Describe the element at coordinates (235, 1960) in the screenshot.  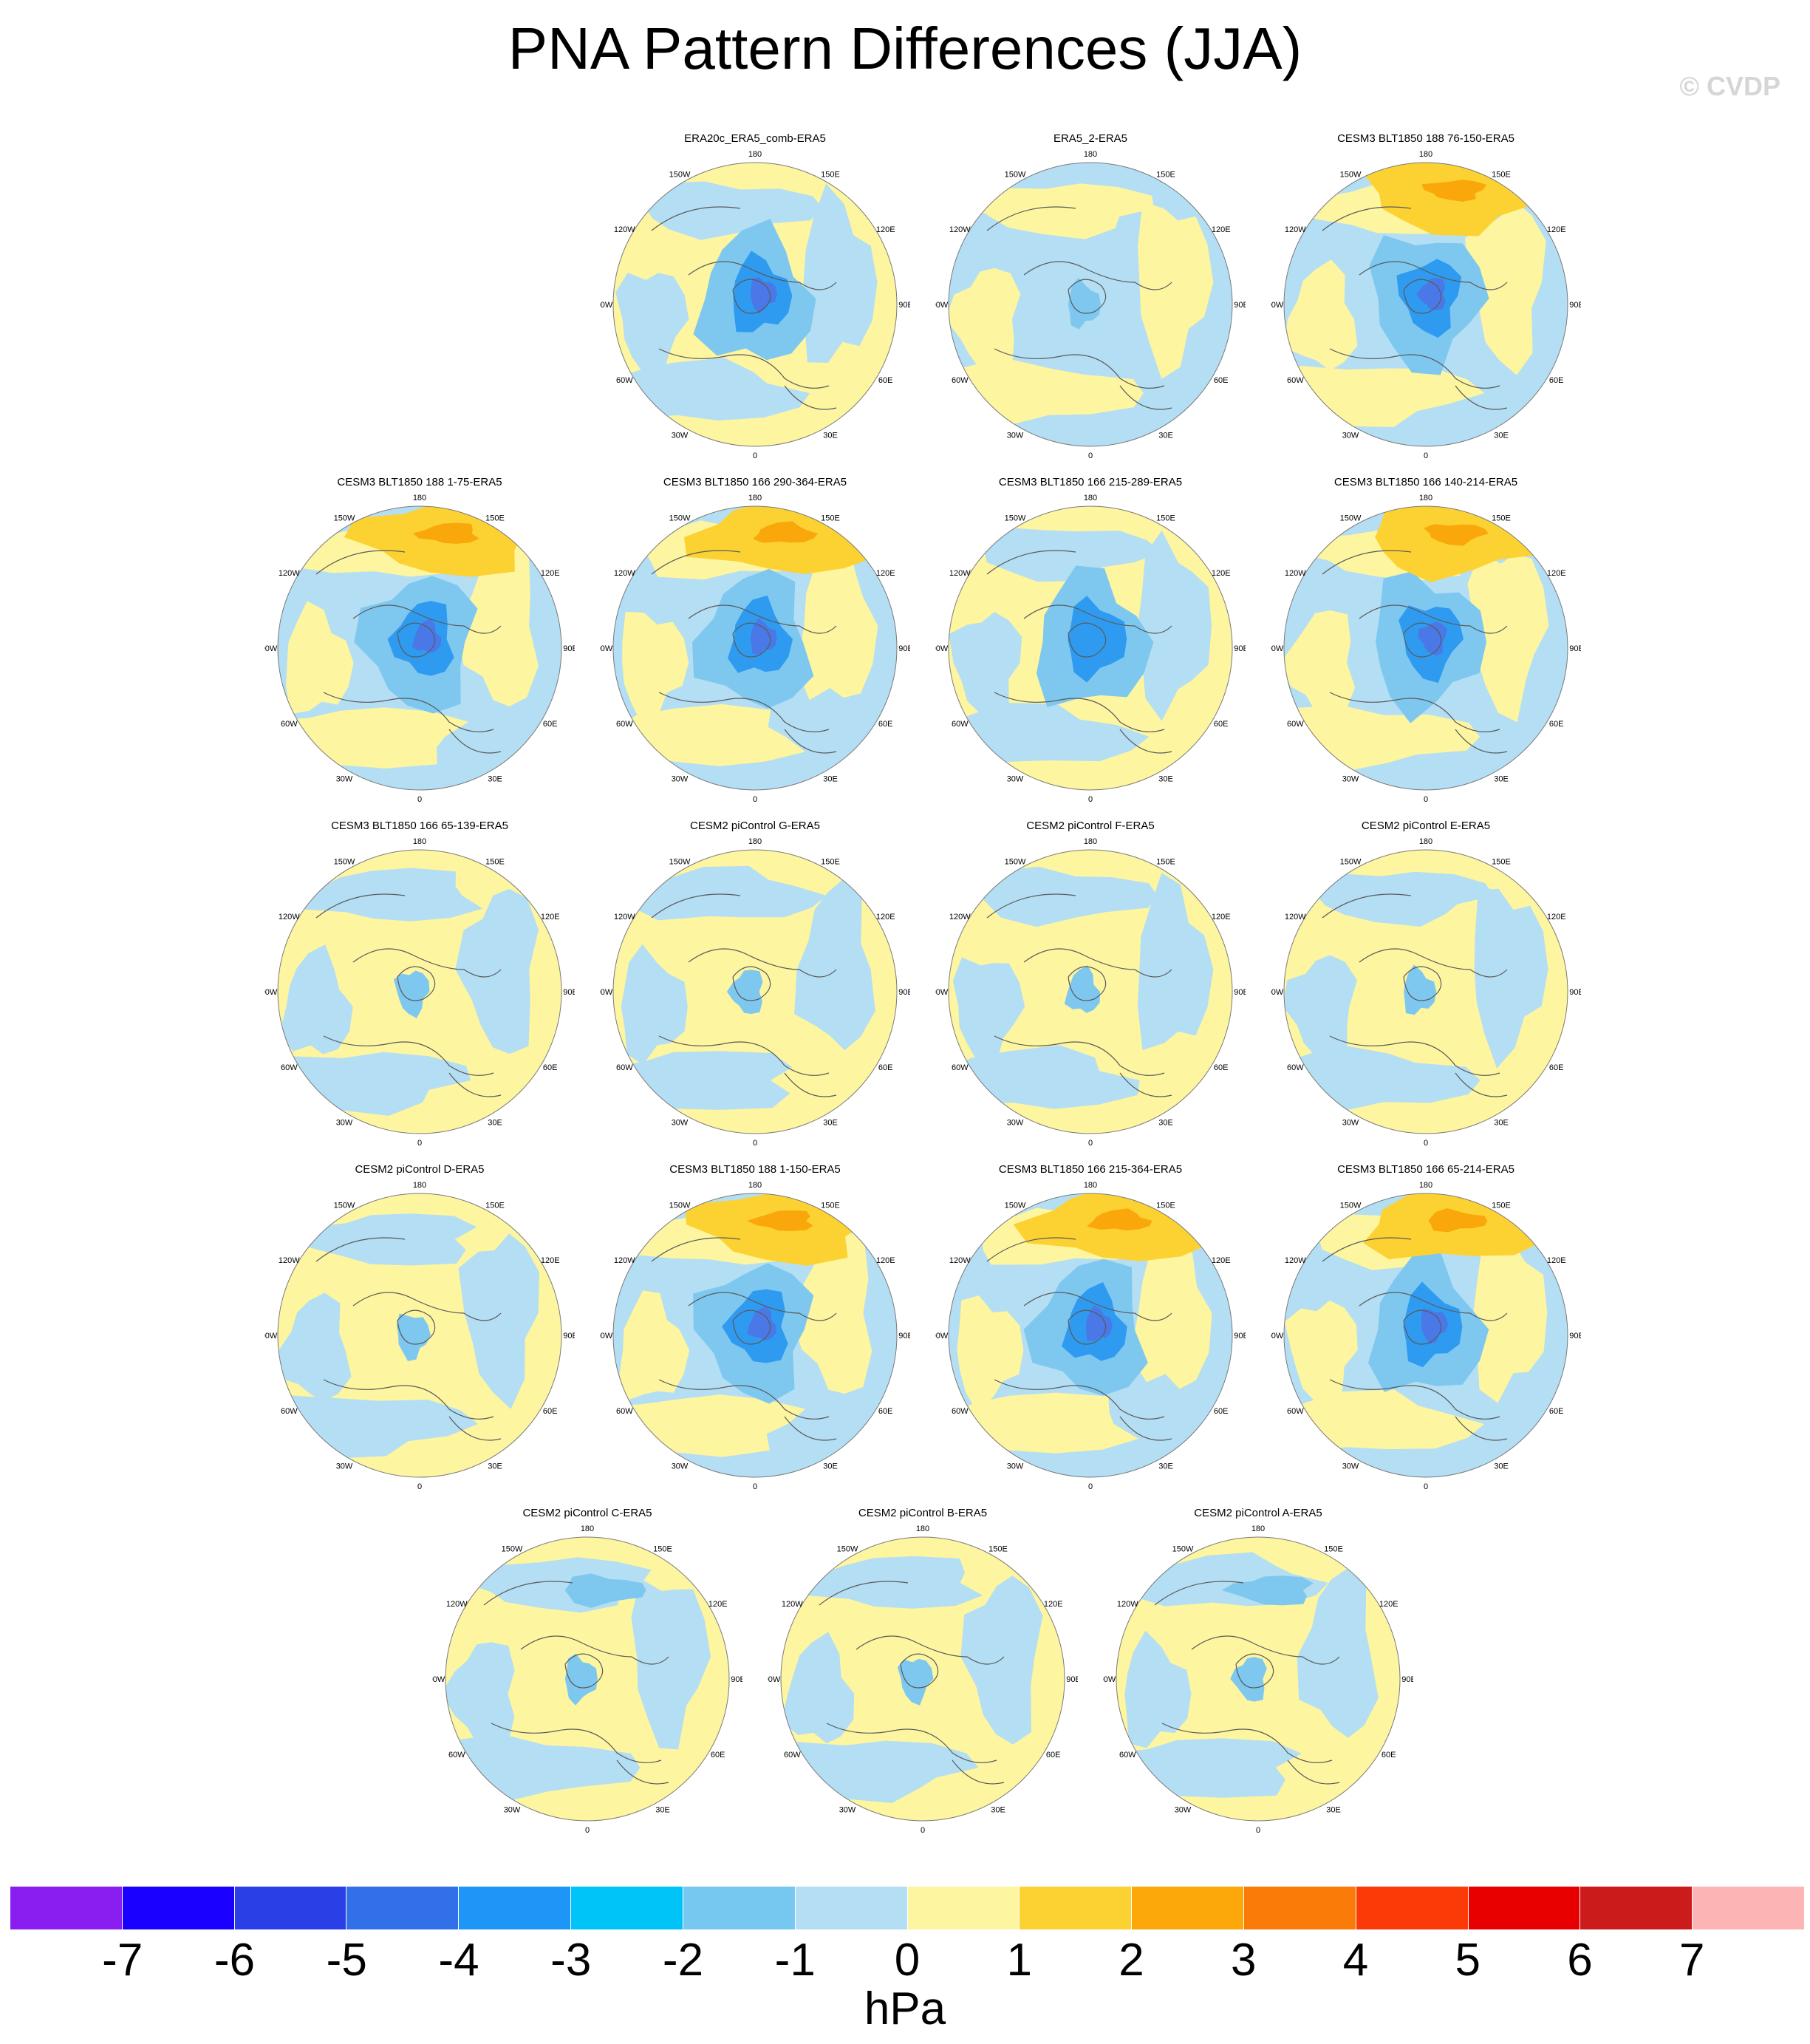
I see `colorbar-tick-label: -6` at that location.